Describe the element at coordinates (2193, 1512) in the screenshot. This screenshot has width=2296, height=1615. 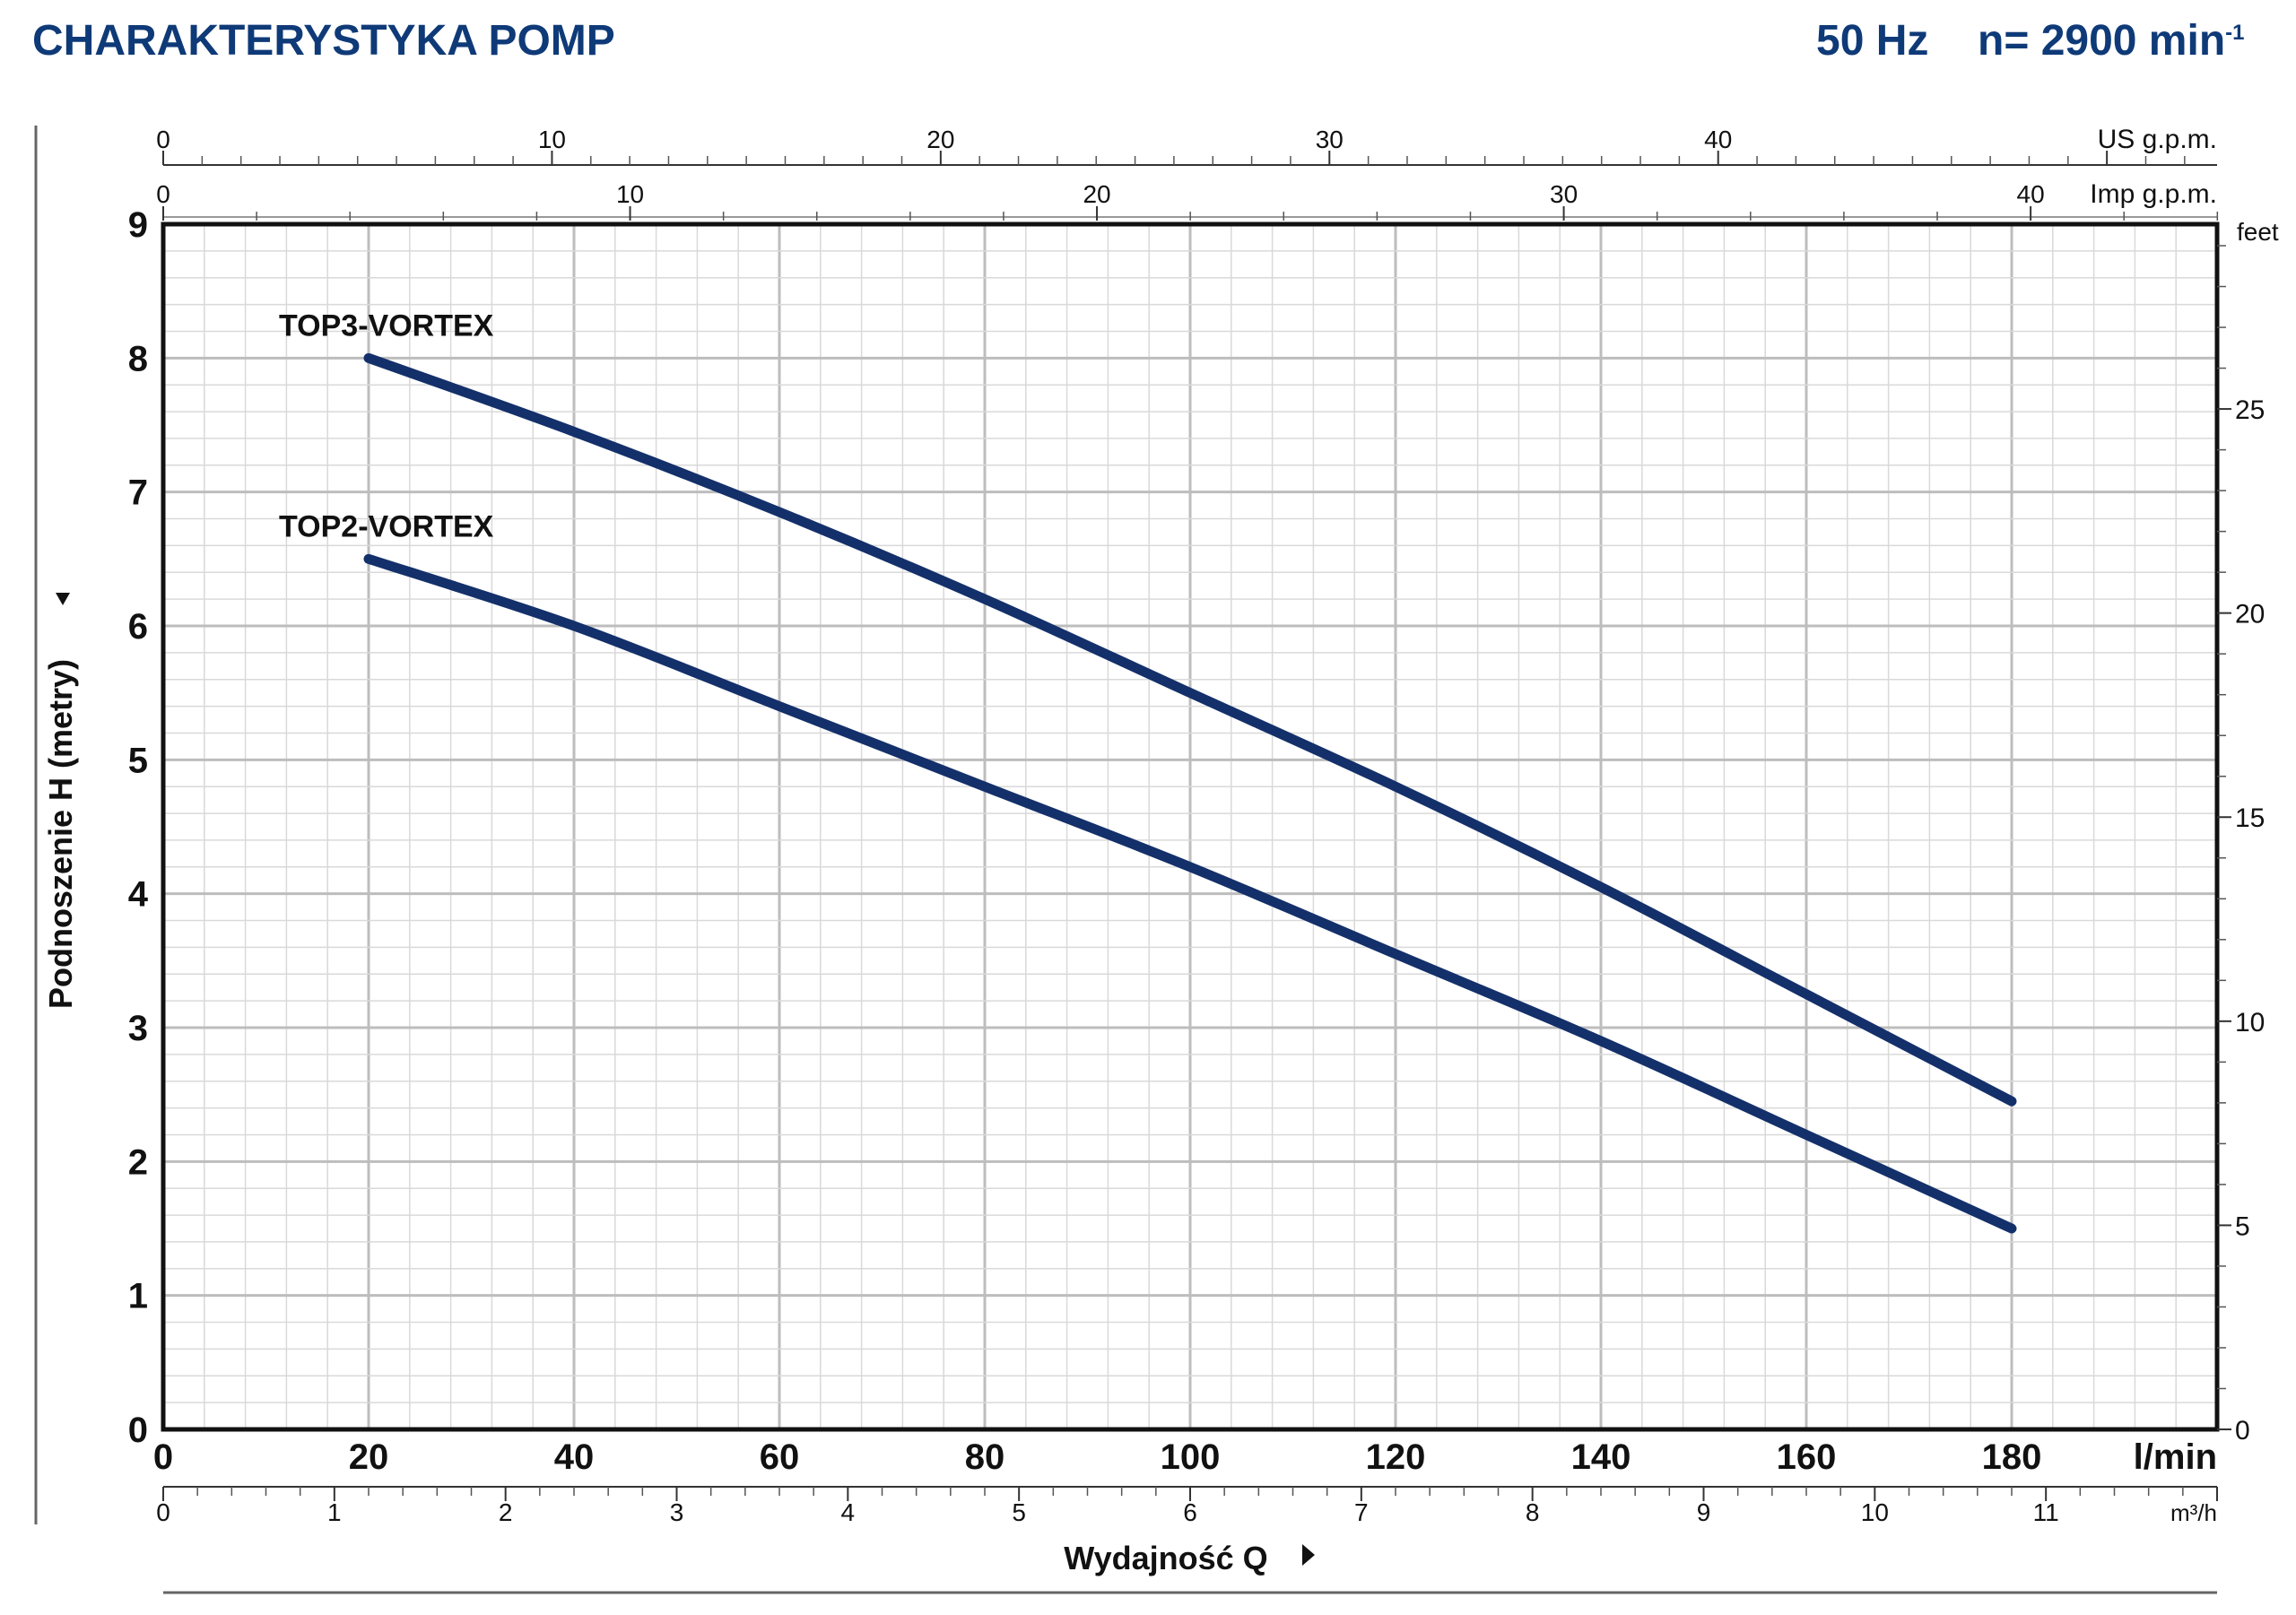
I see `m3h-unit-label: m³/h` at that location.